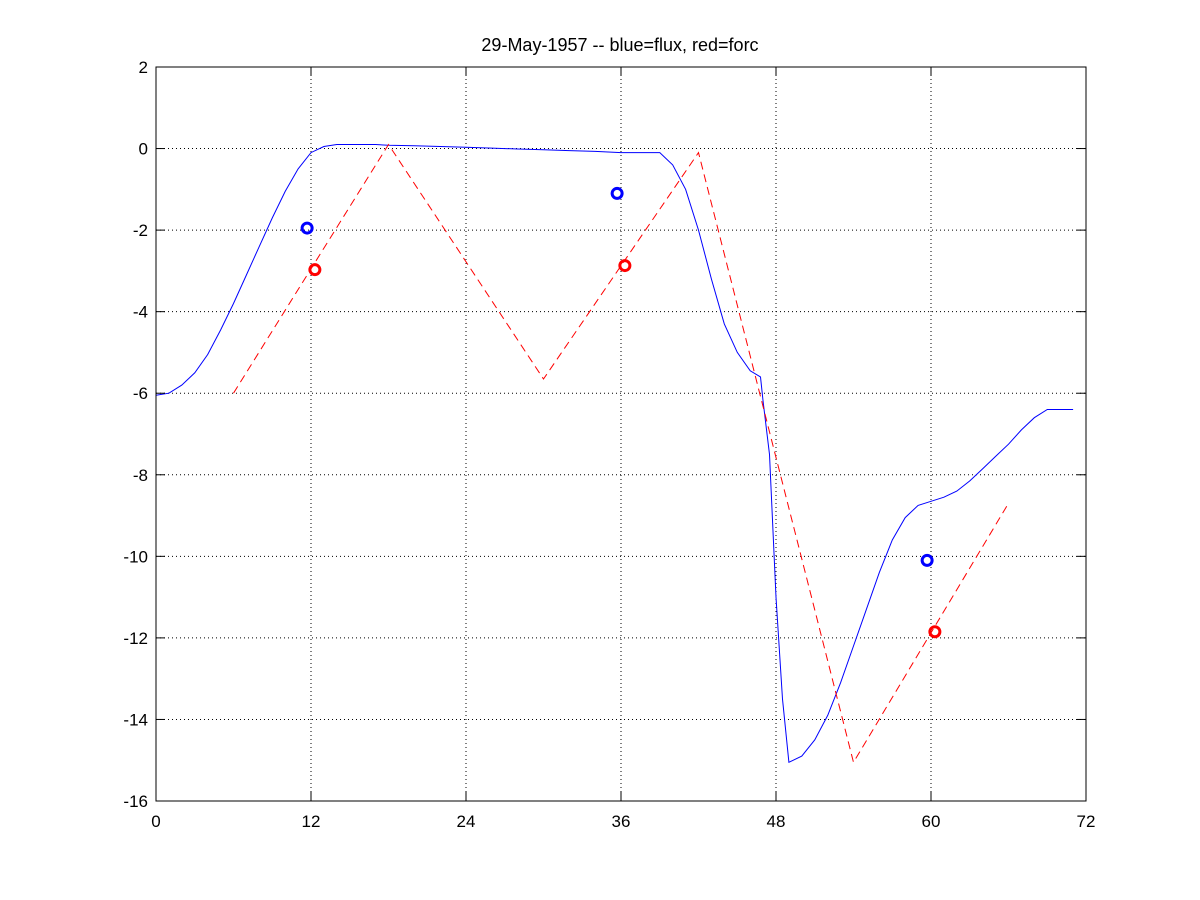 Image resolution: width=1200 pixels, height=900 pixels. I want to click on y-tick-label: -8, so click(140, 475).